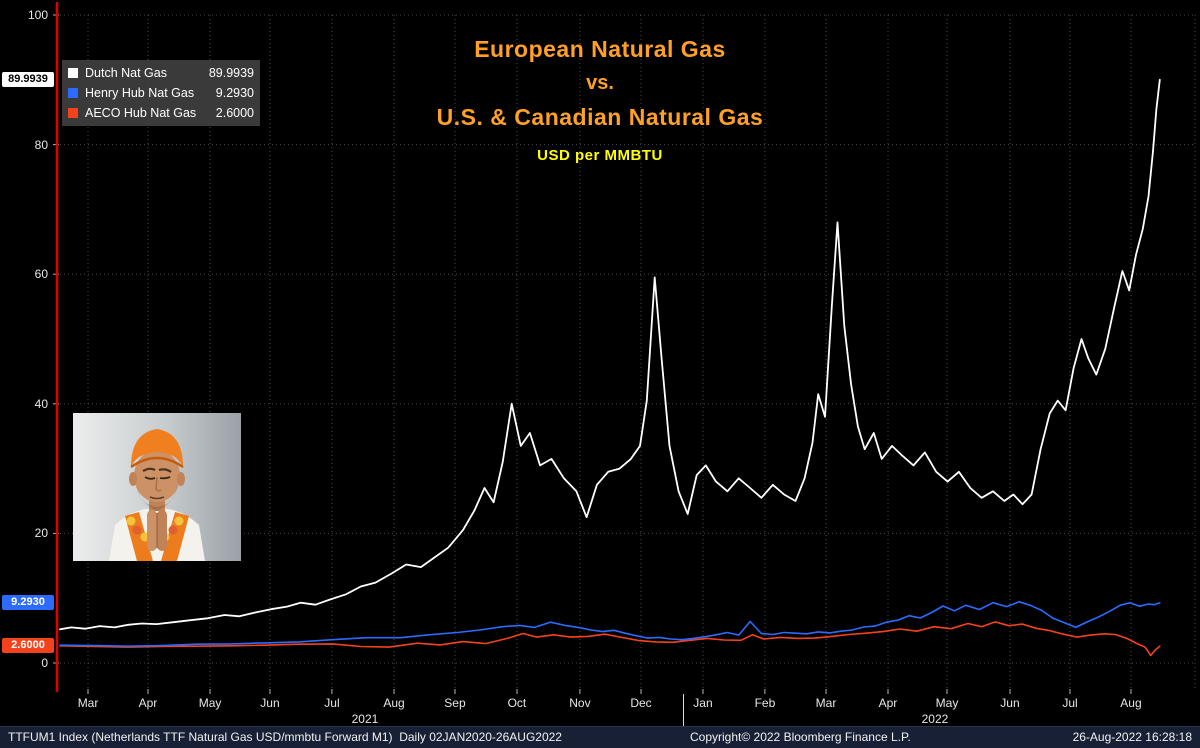 The image size is (1200, 748). What do you see at coordinates (1132, 737) in the screenshot?
I see `timestamp: 26-Aug-2022 16:28:18` at bounding box center [1132, 737].